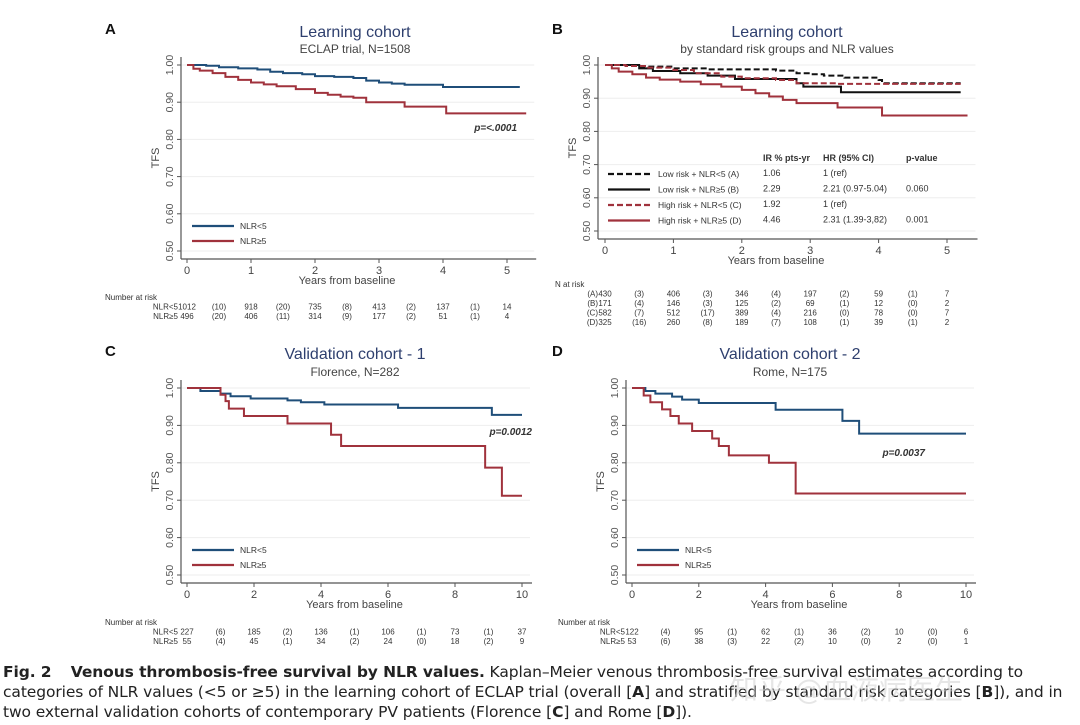  What do you see at coordinates (522, 632) in the screenshot?
I see `risk-cell: 37` at bounding box center [522, 632].